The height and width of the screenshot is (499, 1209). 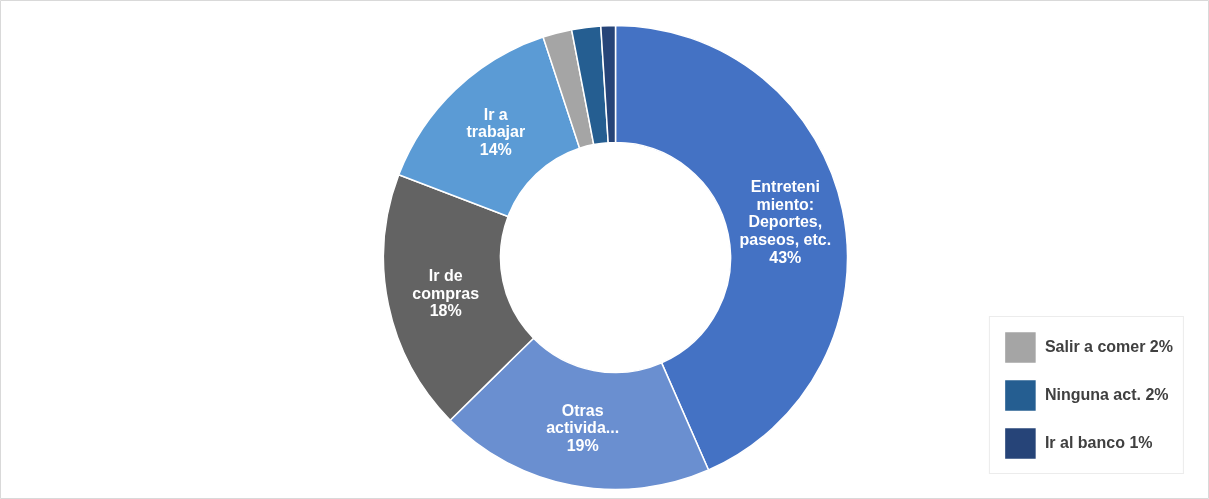 What do you see at coordinates (446, 284) in the screenshot?
I see `slice-label: Ir de compras` at bounding box center [446, 284].